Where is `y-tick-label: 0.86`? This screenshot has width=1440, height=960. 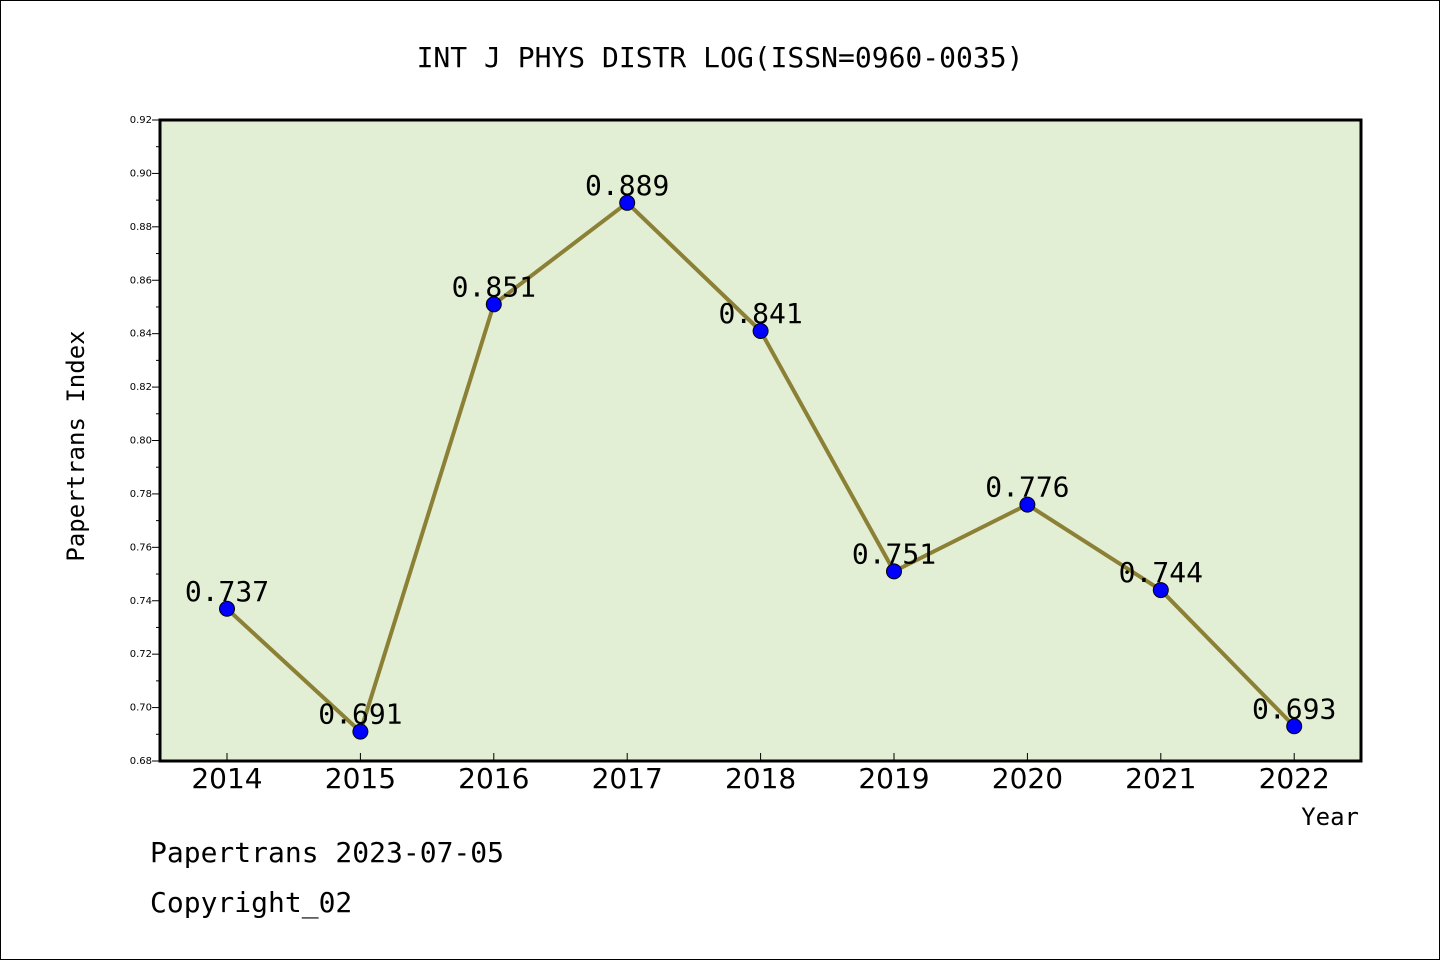
y-tick-label: 0.86 is located at coordinates (141, 280).